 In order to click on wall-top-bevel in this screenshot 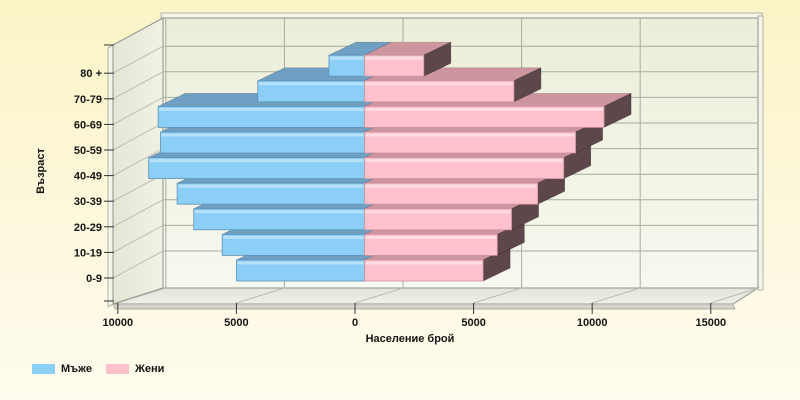, I will do `click(461, 15)`.